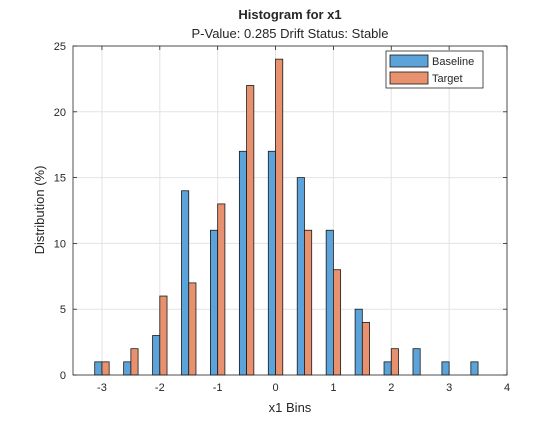  Describe the element at coordinates (507, 388) in the screenshot. I see `x-tick-label: 4` at that location.